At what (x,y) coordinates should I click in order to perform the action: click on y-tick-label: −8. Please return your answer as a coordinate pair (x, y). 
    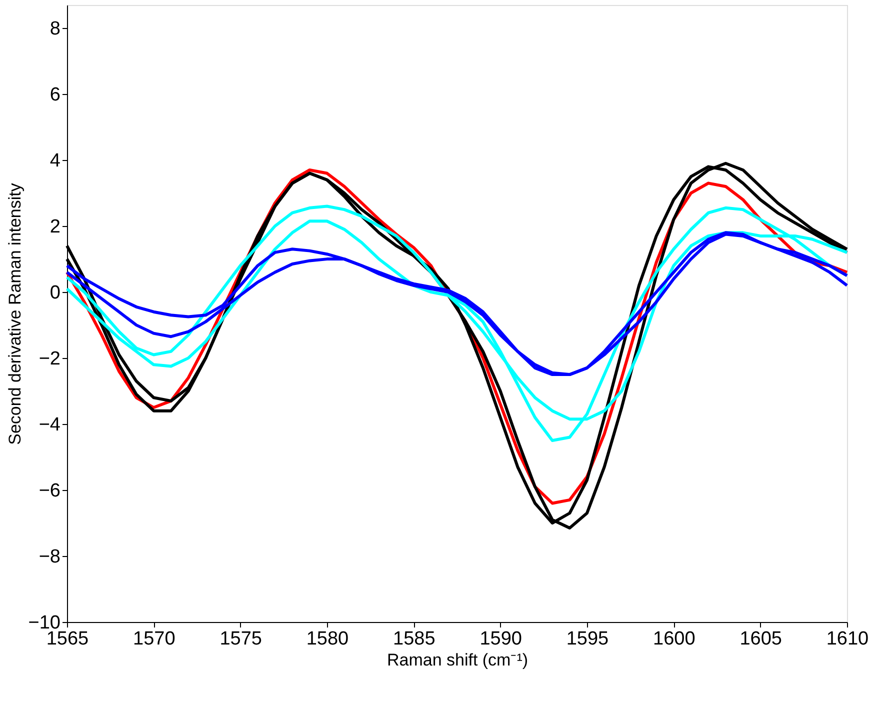
    Looking at the image, I should click on (49, 557).